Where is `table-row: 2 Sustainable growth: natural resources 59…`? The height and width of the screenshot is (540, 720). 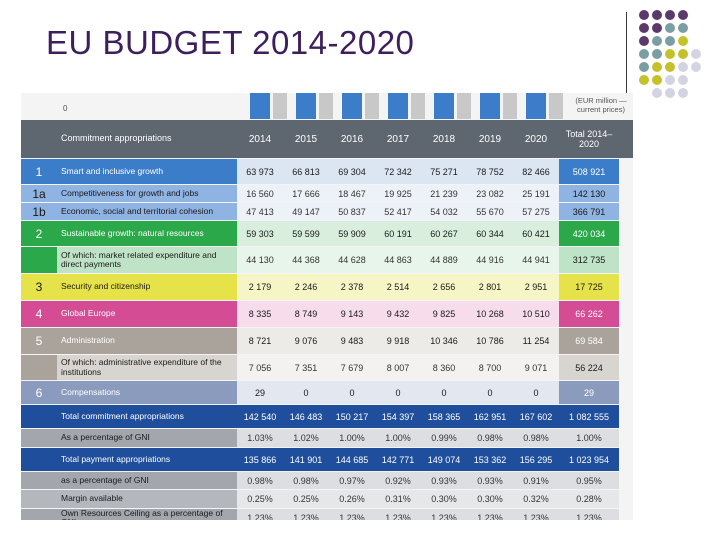
table-row: 2 Sustainable growth: natural resources 59… is located at coordinates (327, 233).